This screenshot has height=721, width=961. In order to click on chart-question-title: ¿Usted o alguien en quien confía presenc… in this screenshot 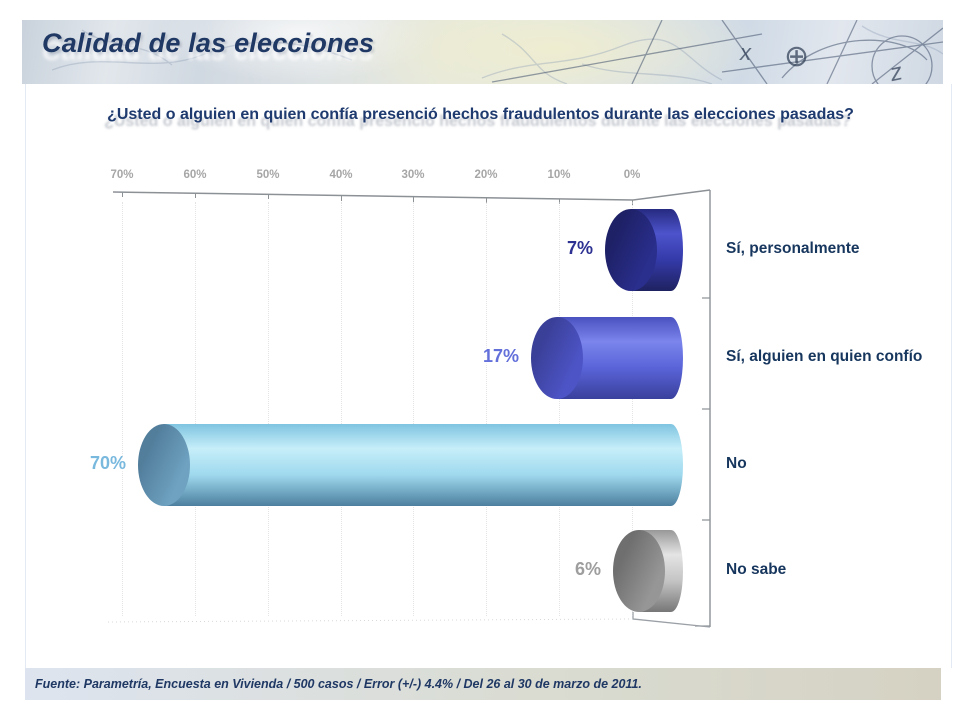, I will do `click(480, 114)`.